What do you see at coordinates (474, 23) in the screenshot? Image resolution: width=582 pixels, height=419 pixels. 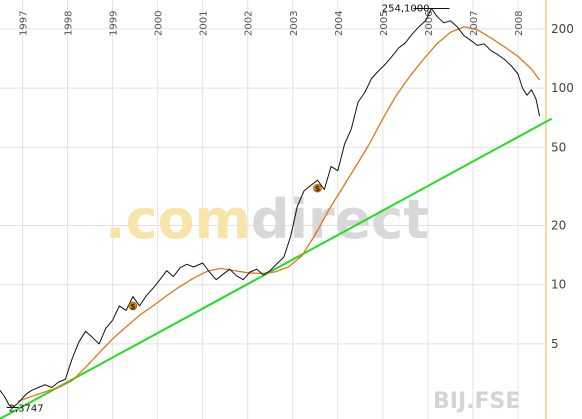 I see `x-tick-2007: 2007` at bounding box center [474, 23].